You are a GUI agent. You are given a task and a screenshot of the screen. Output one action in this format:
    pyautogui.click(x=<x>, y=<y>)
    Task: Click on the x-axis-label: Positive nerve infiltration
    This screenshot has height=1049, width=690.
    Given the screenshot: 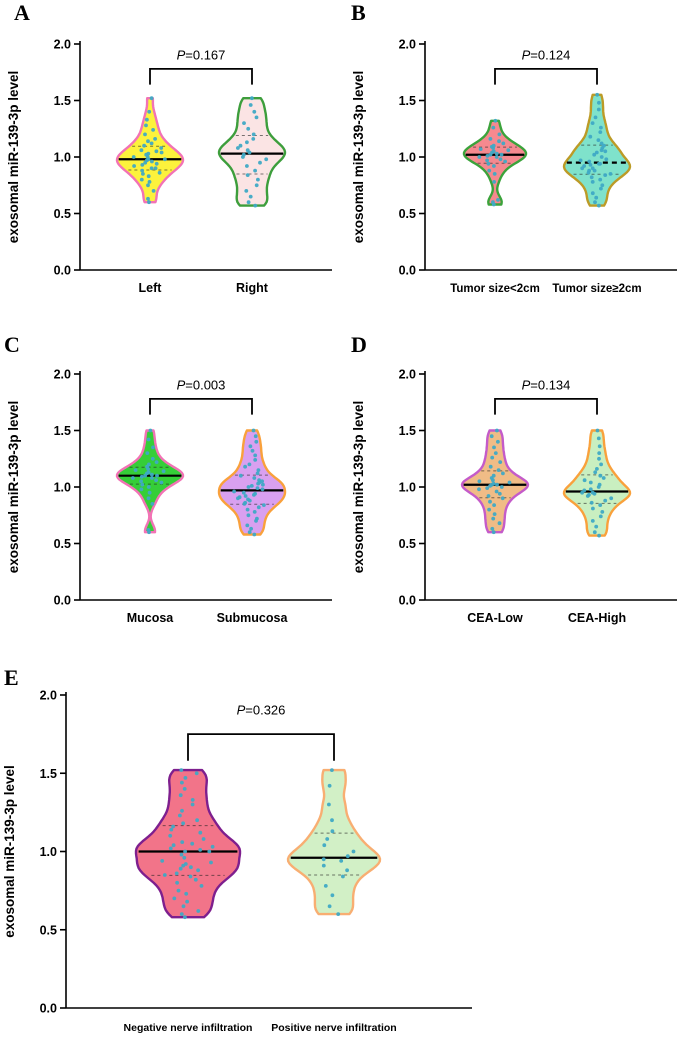 What is the action you would take?
    pyautogui.click(x=333, y=1028)
    